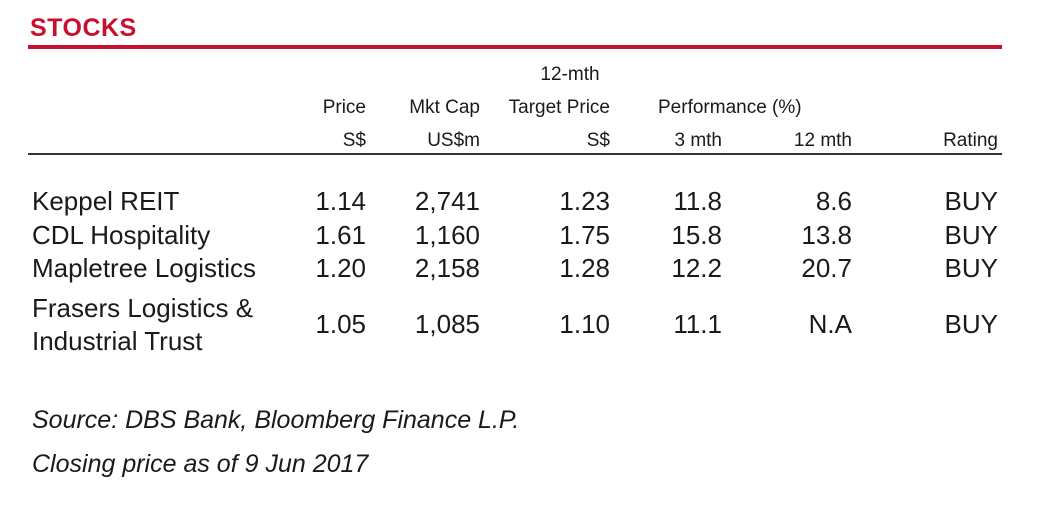  What do you see at coordinates (340, 235) in the screenshot?
I see `price-value: 1.61` at bounding box center [340, 235].